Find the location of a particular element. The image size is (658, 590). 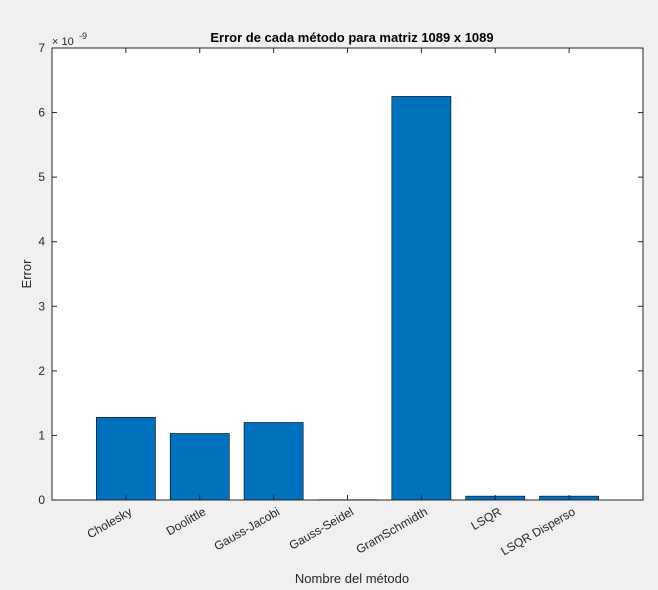

x-axis-label: Nombre del método is located at coordinates (352, 578).